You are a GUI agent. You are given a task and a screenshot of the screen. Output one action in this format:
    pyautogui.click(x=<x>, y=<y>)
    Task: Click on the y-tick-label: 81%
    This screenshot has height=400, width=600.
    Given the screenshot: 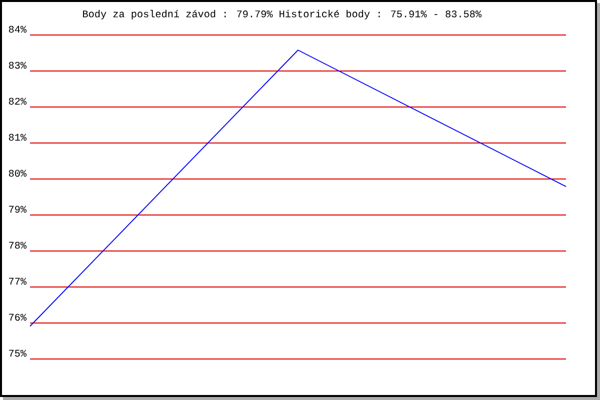 What is the action you would take?
    pyautogui.click(x=17, y=137)
    